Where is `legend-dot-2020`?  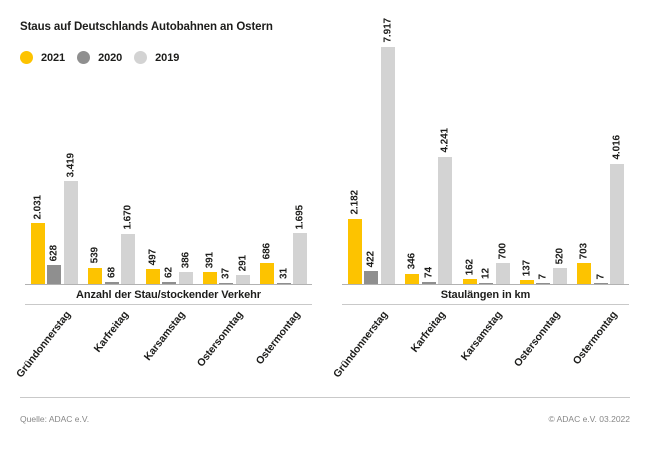 legend-dot-2020 is located at coordinates (84, 57).